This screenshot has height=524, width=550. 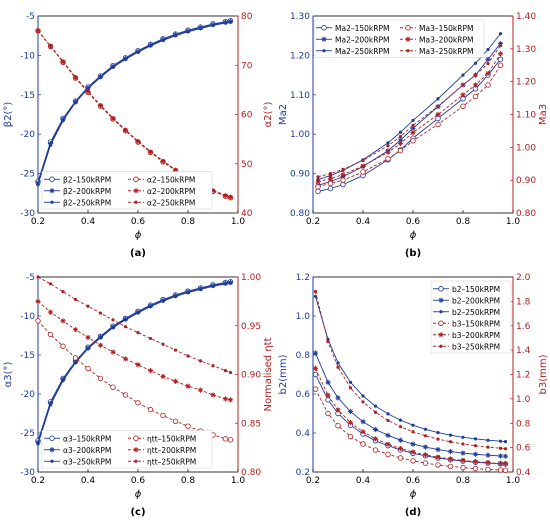 I want to click on x-tick-label: 0.2, so click(x=38, y=222).